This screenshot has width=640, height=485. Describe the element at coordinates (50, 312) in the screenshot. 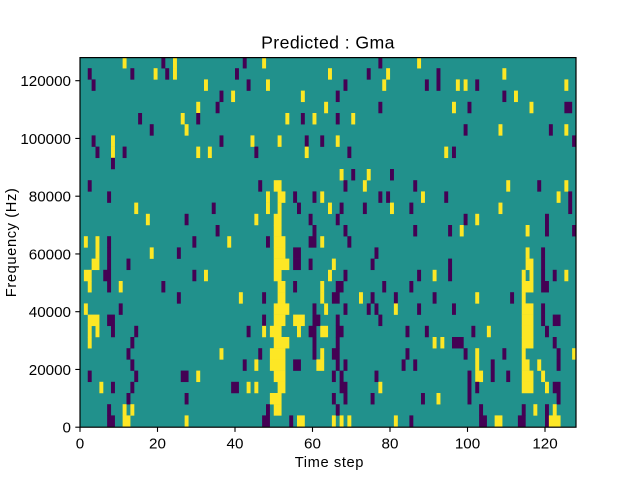

I see `svg-text: 40000` at that location.